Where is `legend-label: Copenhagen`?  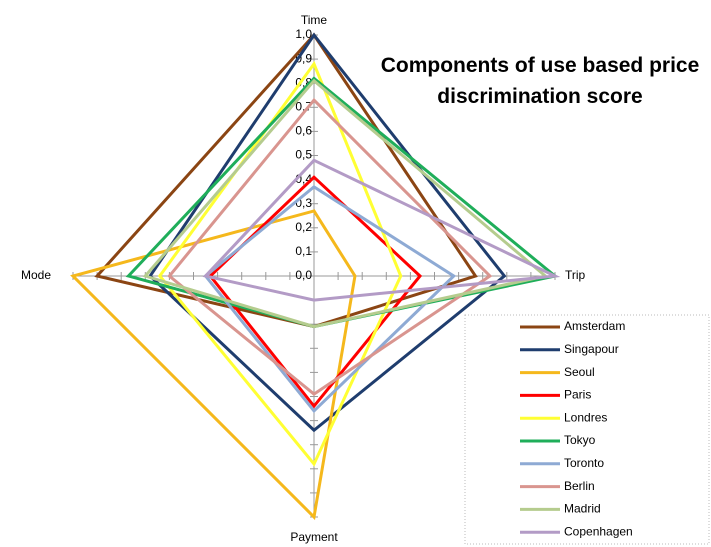
legend-label: Copenhagen is located at coordinates (598, 531).